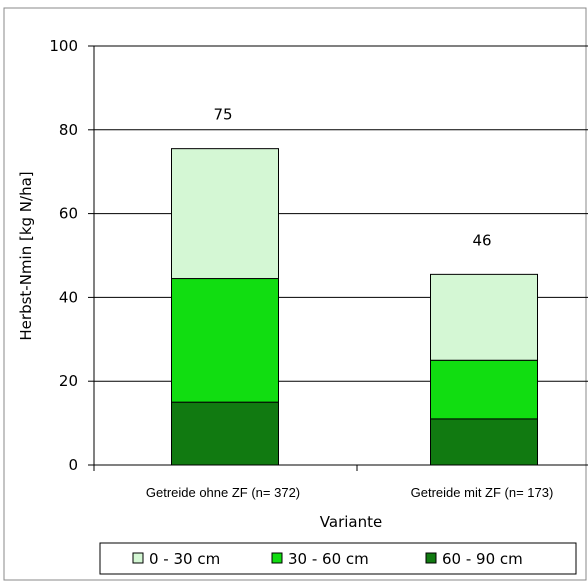 This screenshot has height=581, width=588. Describe the element at coordinates (68, 297) in the screenshot. I see `y-tick-label: 40` at that location.